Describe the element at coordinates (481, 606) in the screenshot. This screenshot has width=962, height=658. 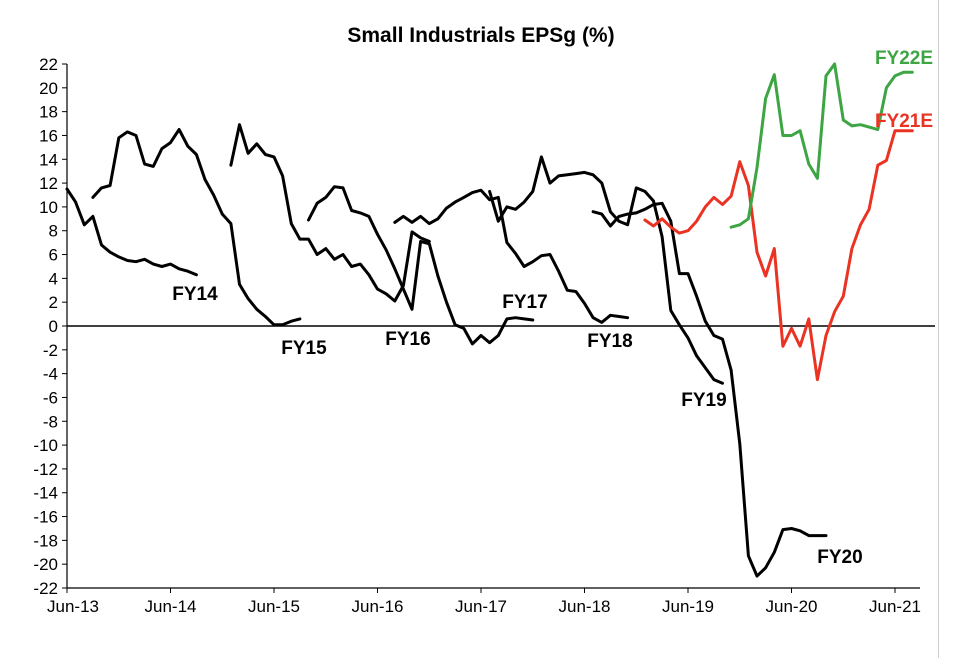
I see `x-tick-label: Jun-17` at that location.